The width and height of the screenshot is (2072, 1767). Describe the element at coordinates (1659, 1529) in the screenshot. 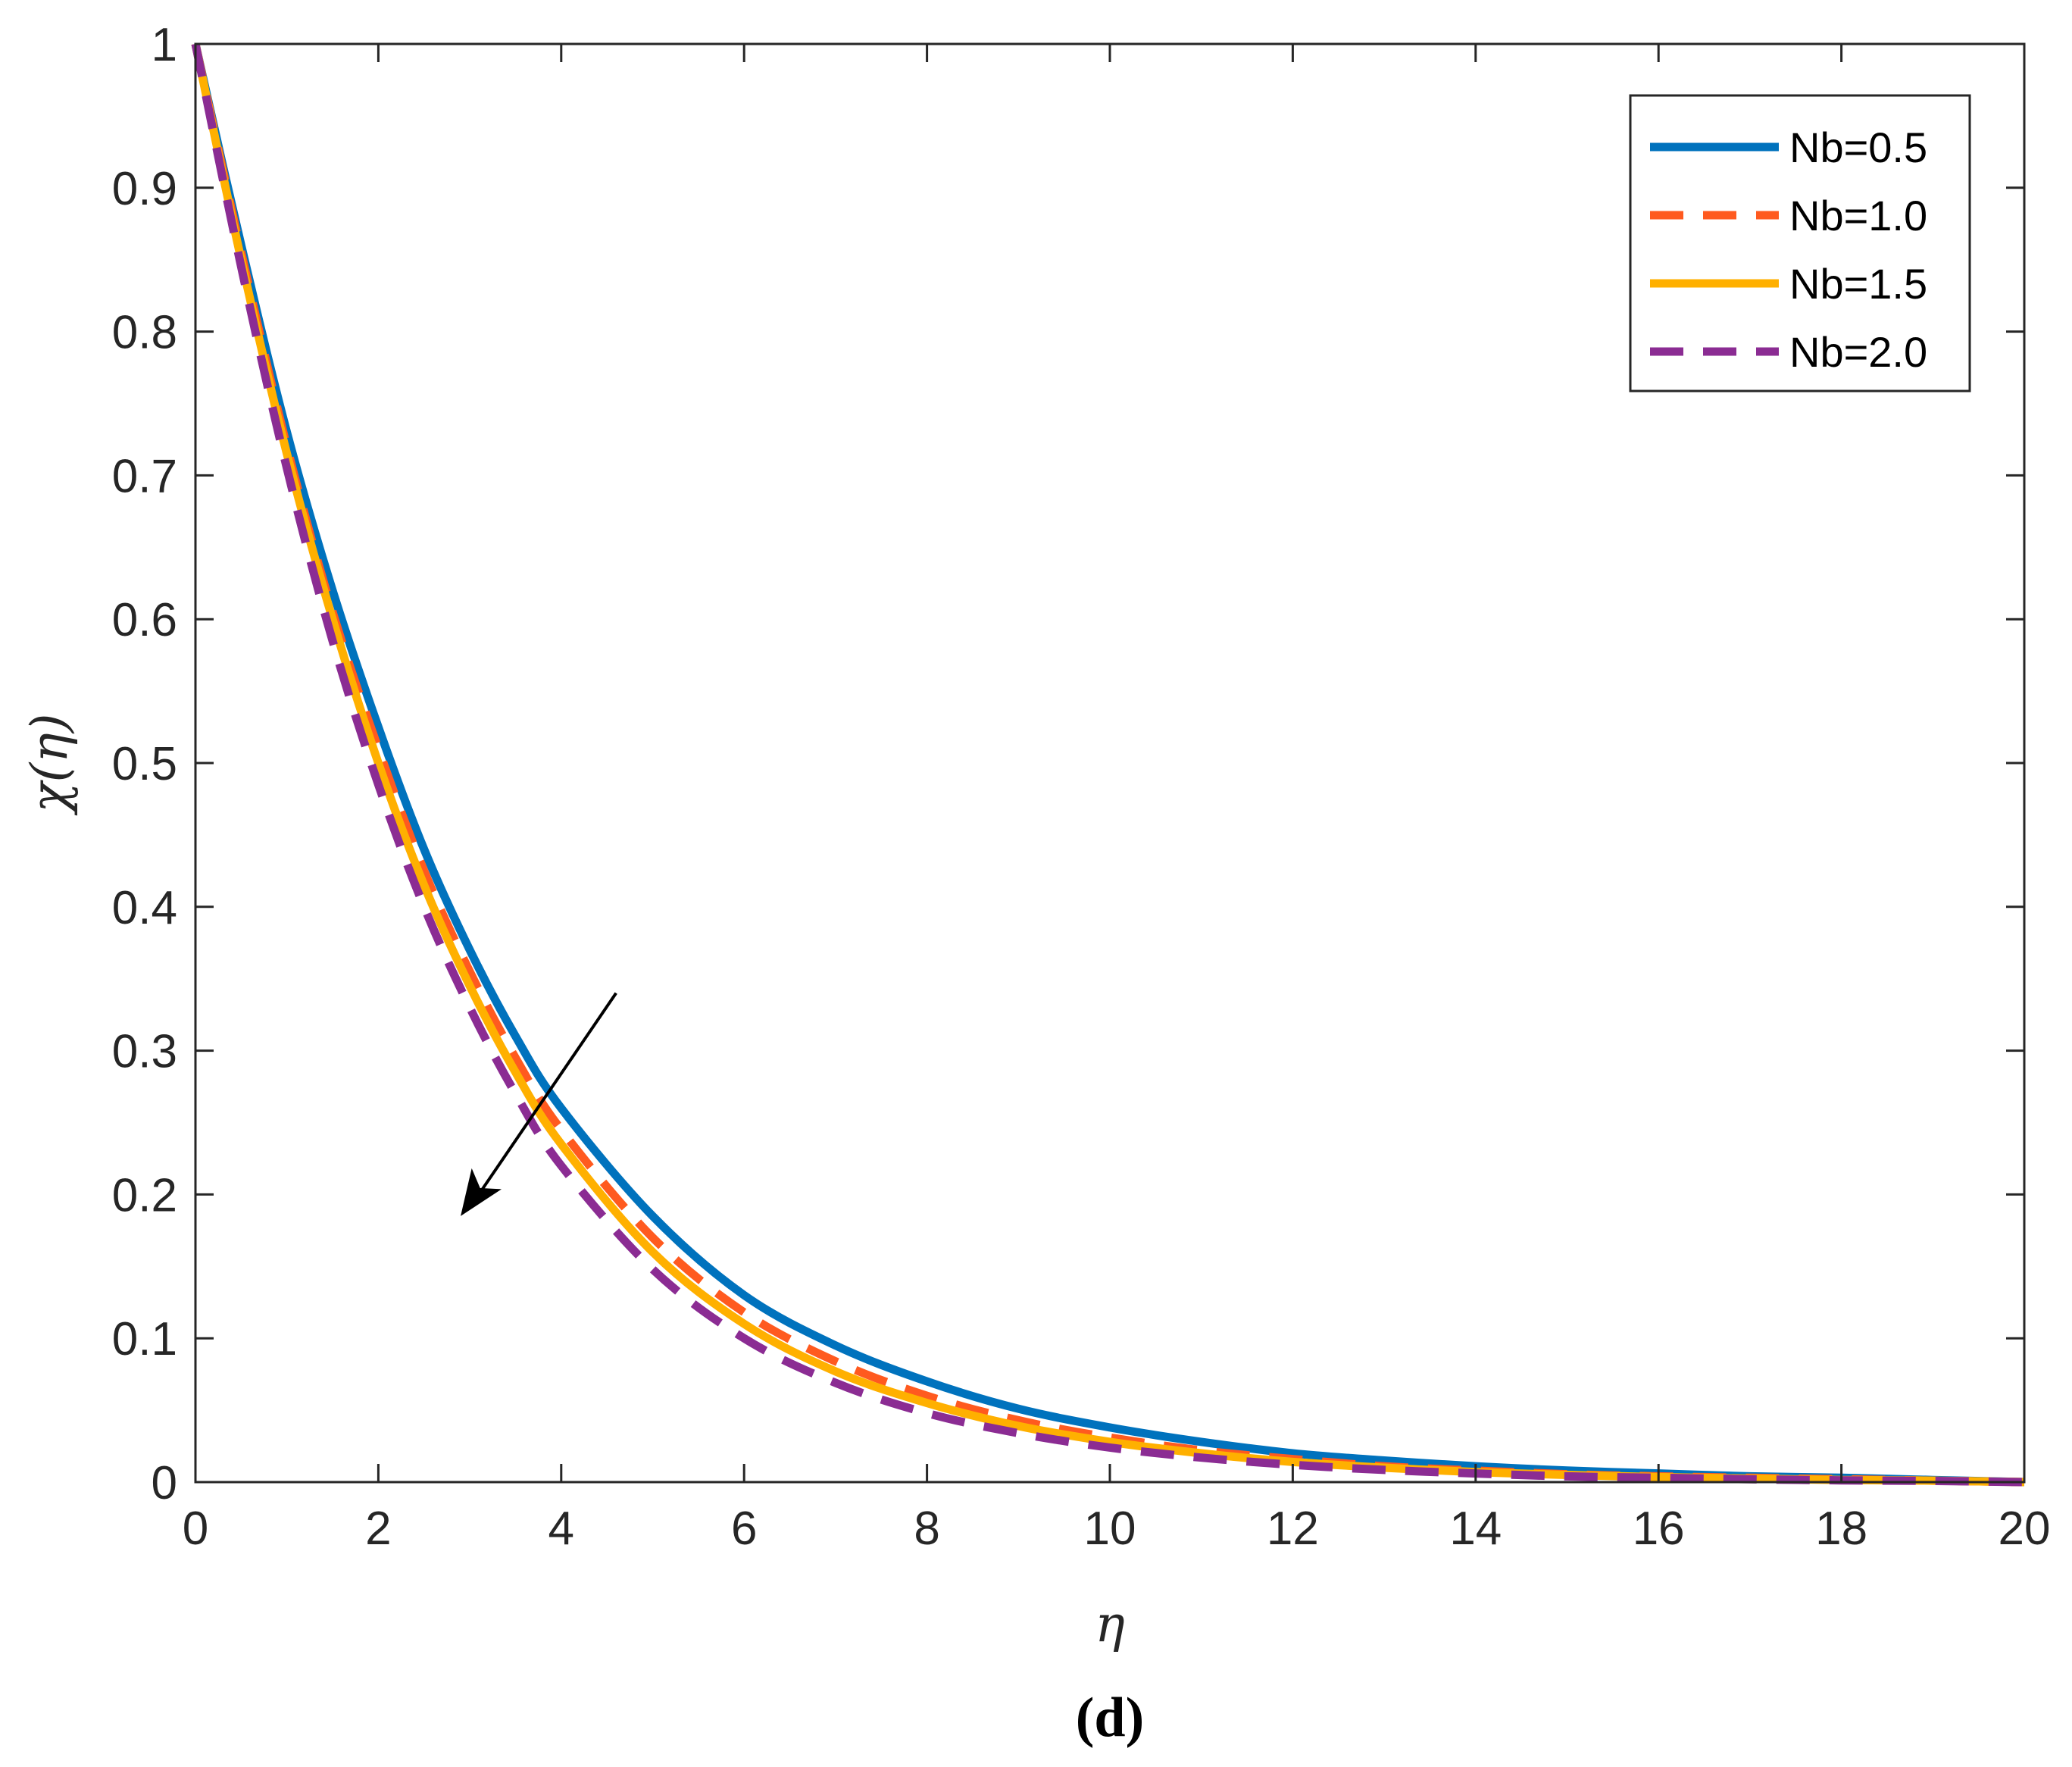

I see `x-tick-label: 16` at that location.